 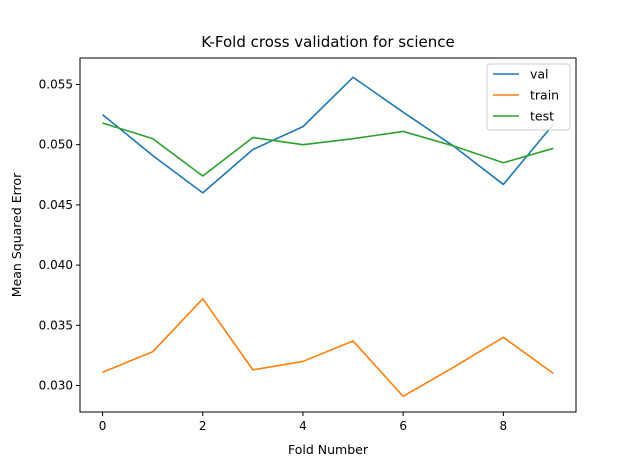 I want to click on x-tick-label: 4, so click(x=303, y=426).